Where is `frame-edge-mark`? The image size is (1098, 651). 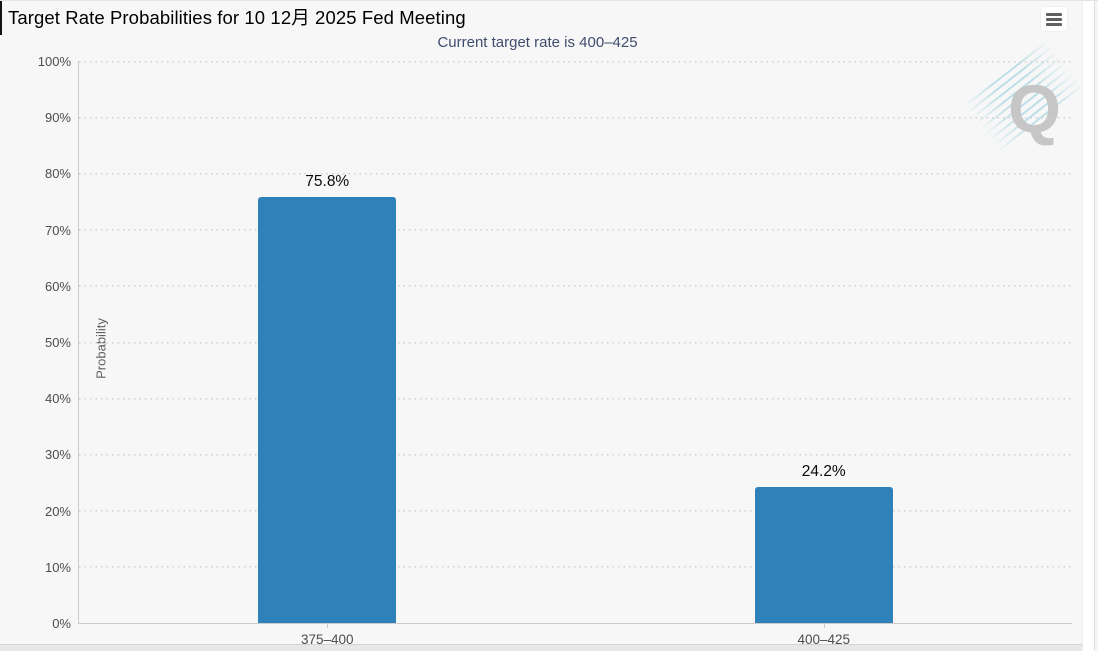
frame-edge-mark is located at coordinates (1, 18).